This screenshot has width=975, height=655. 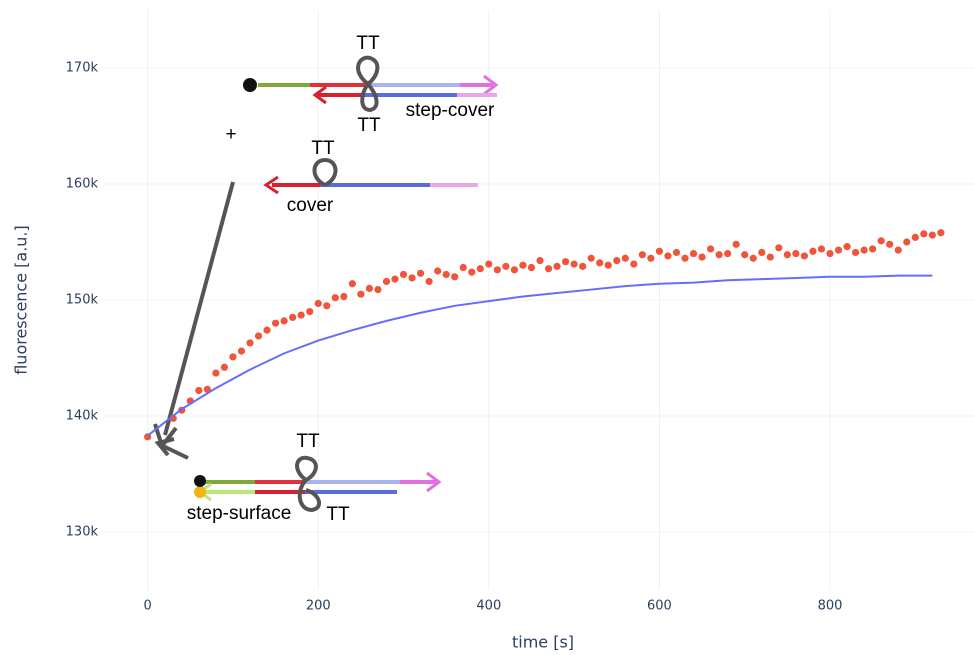 I want to click on annotation: +, so click(x=230, y=134).